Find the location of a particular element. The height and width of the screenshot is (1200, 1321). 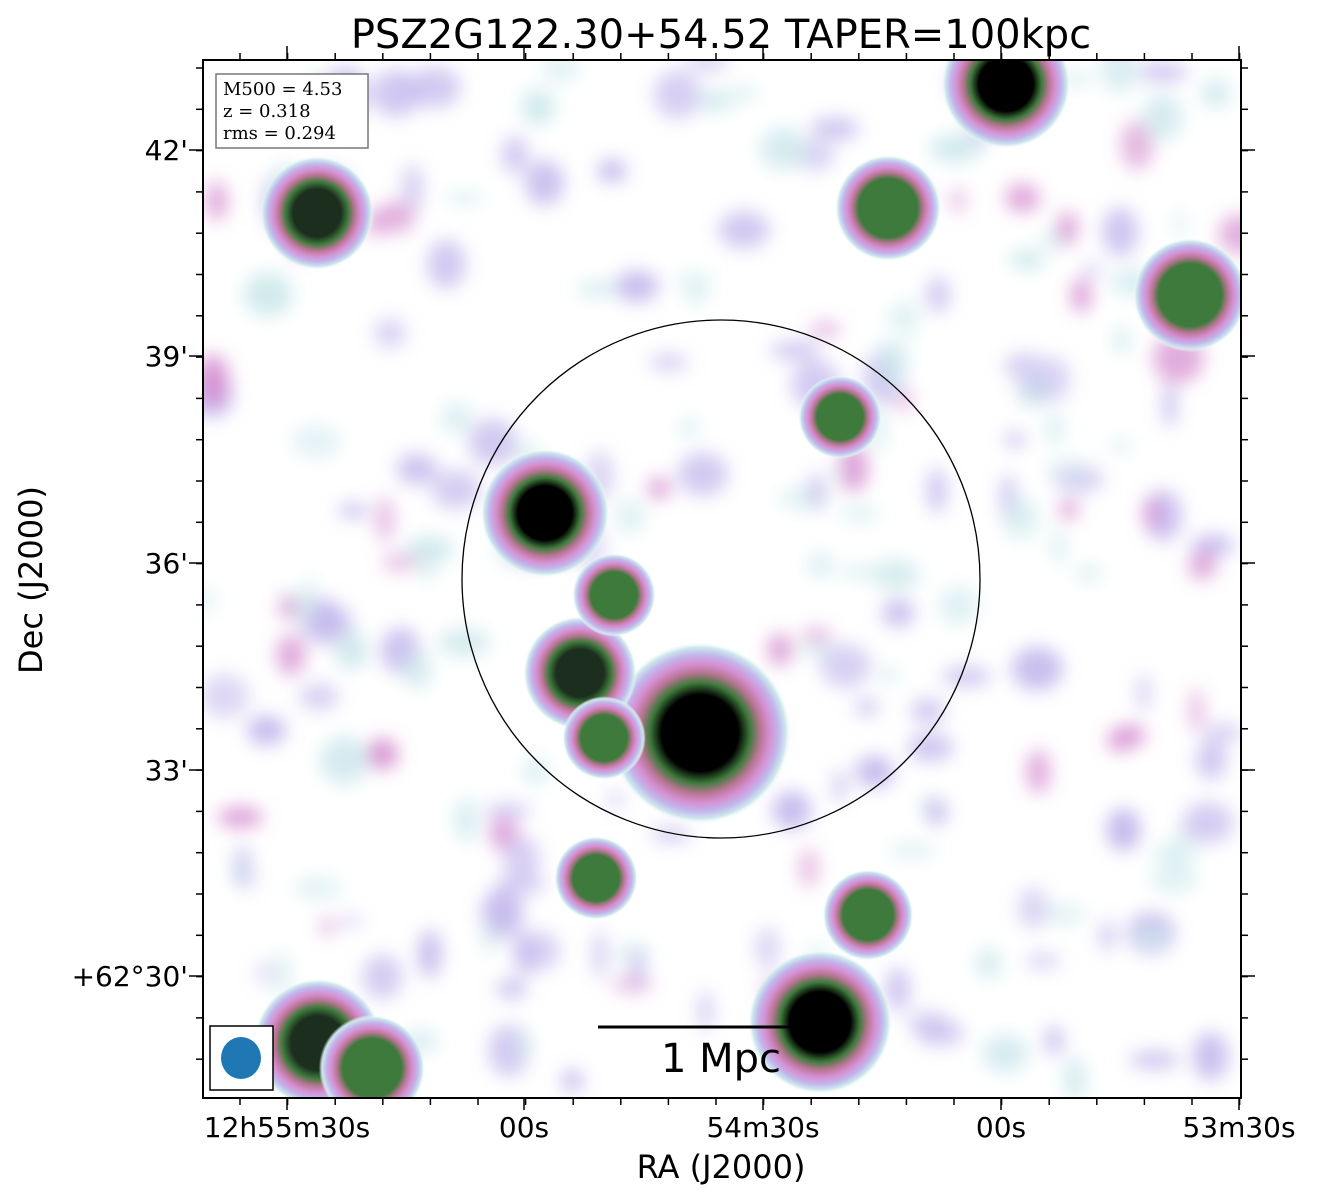

y-tick-label: +62°30' is located at coordinates (130, 976).